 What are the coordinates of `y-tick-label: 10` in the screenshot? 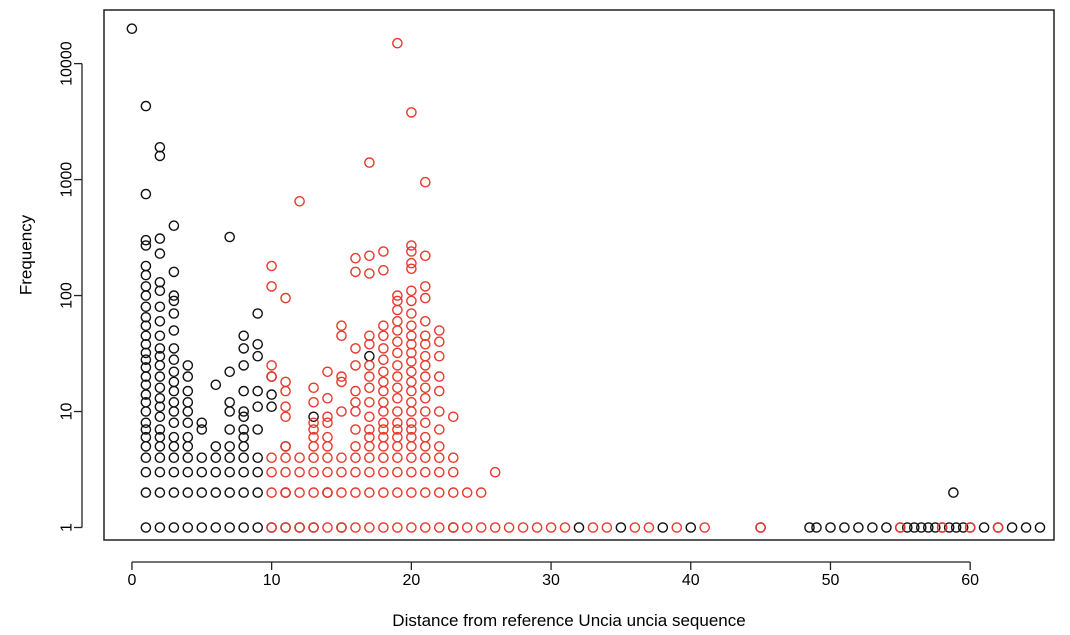 It's located at (67, 412).